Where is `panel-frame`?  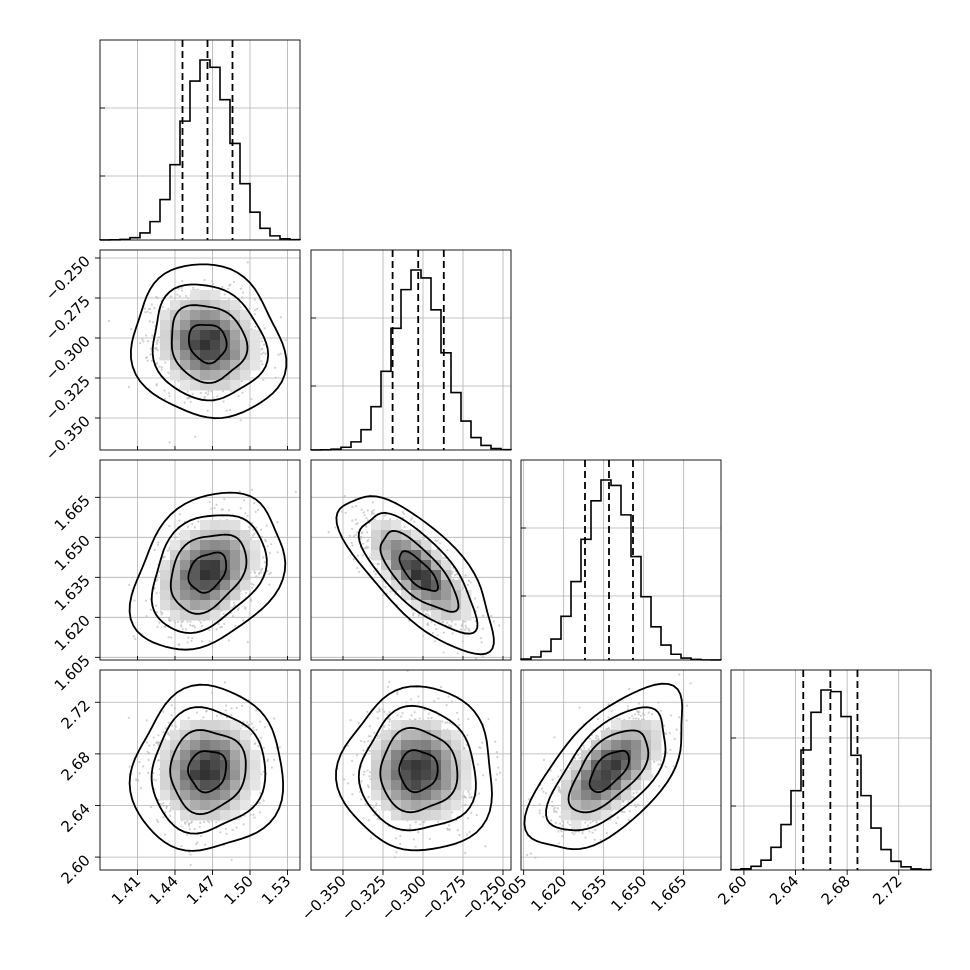 panel-frame is located at coordinates (411, 350).